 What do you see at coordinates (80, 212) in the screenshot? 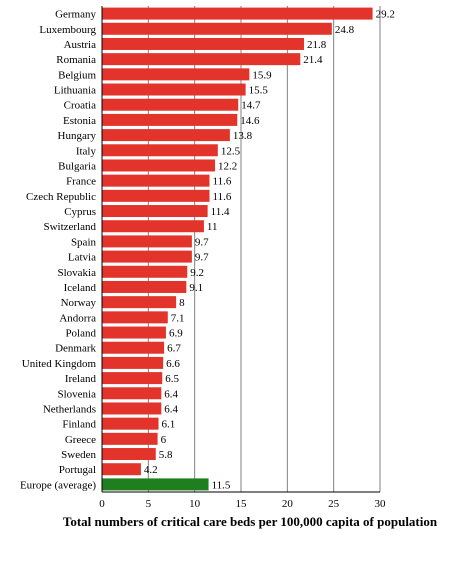
I see `category-label: Cyprus` at bounding box center [80, 212].